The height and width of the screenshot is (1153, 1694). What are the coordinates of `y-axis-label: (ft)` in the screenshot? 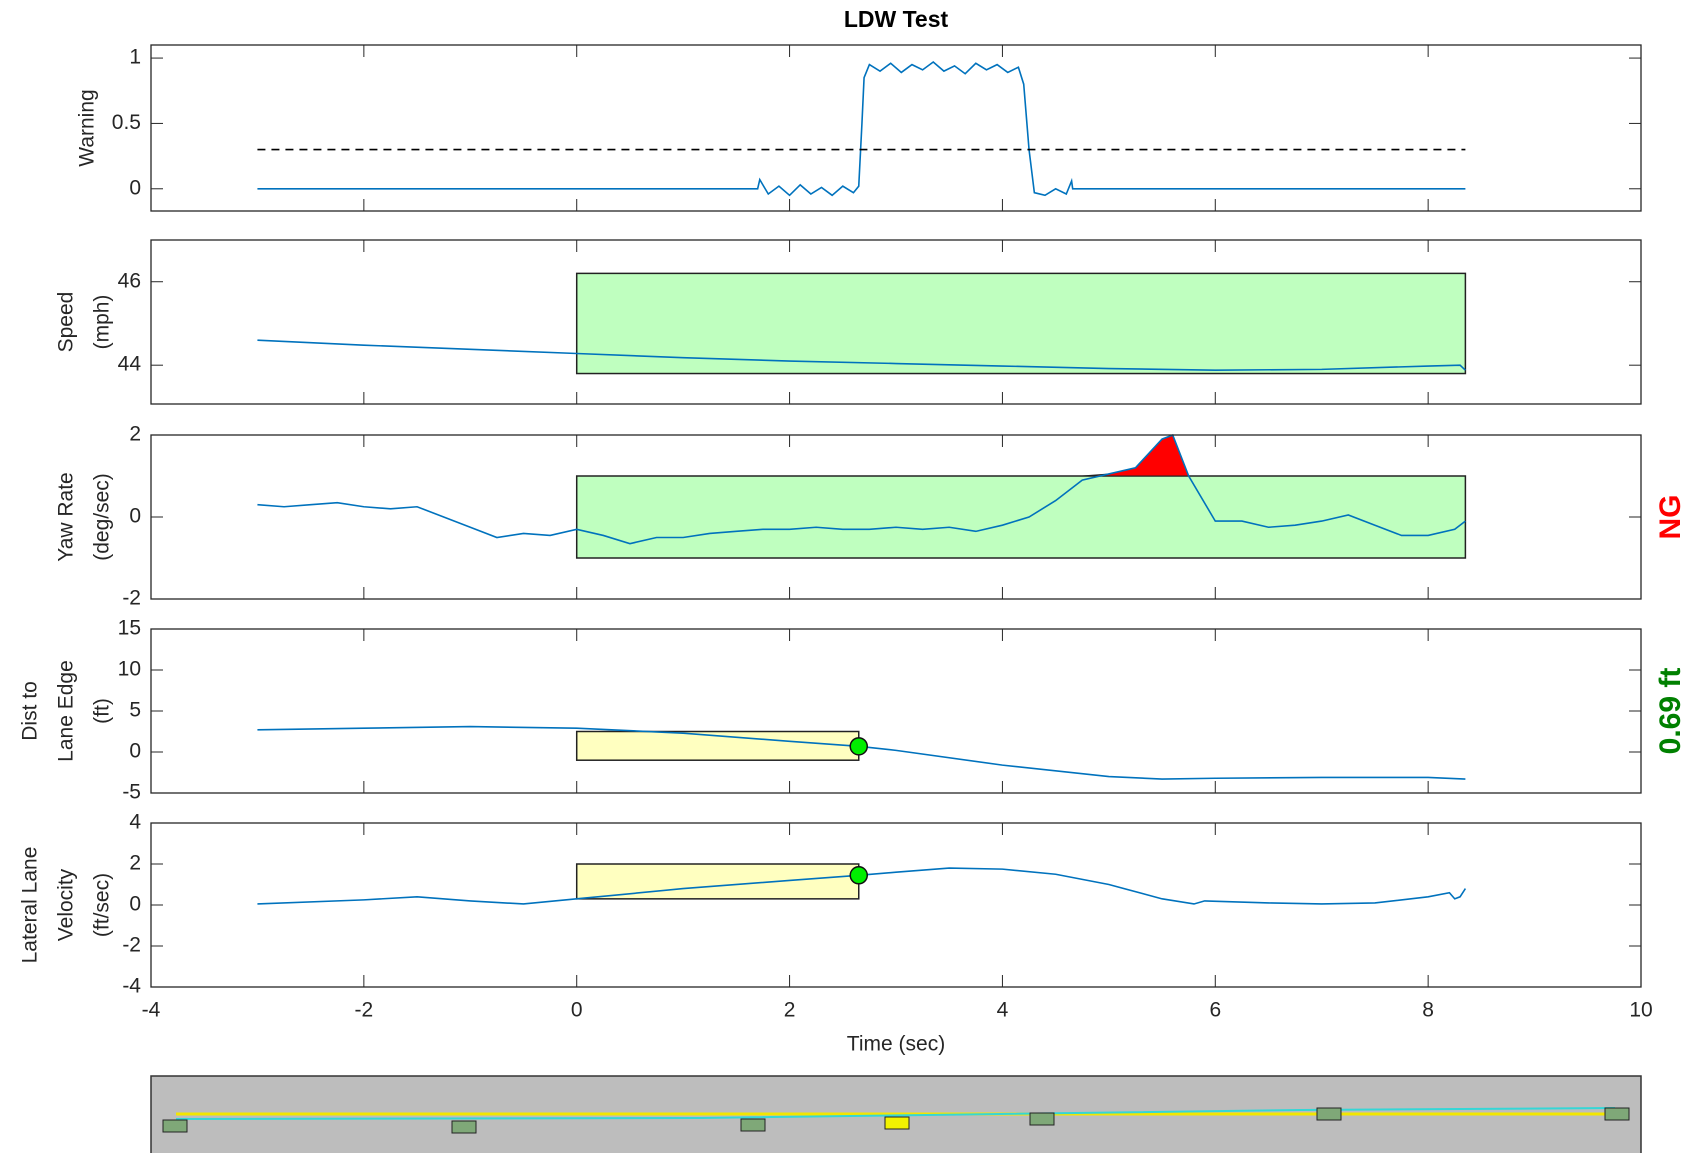 It's located at (102, 711).